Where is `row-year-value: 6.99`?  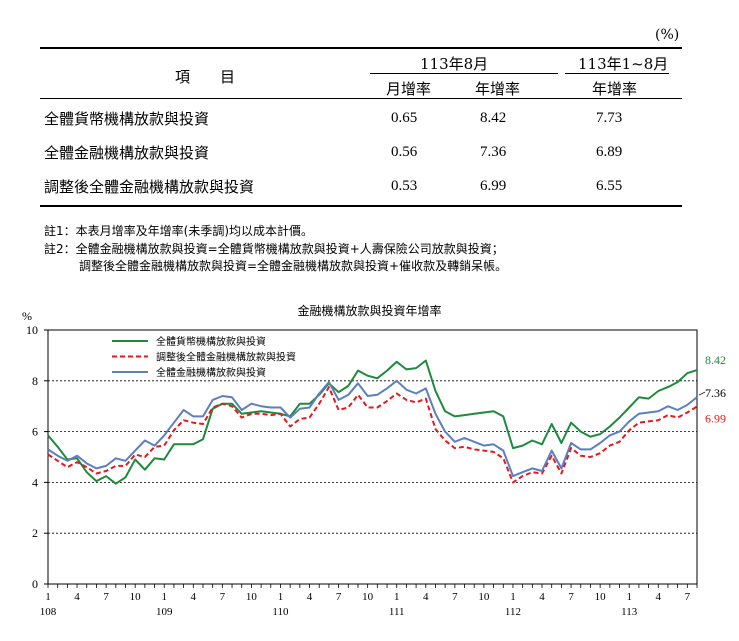
row-year-value: 6.99 is located at coordinates (493, 186).